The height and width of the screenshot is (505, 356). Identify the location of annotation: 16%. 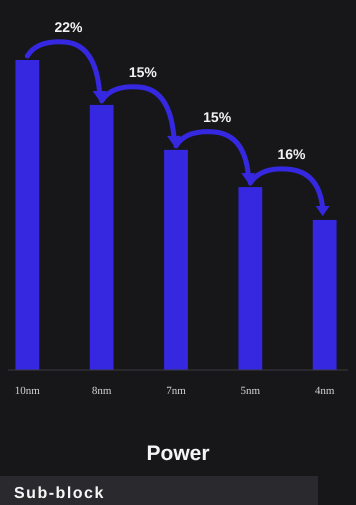
(291, 154).